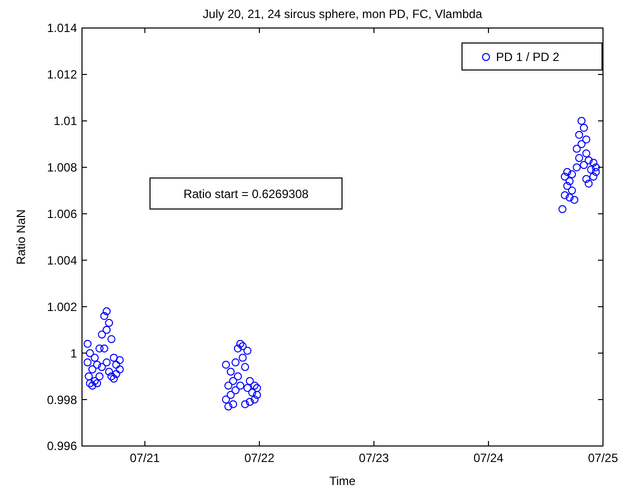 The width and height of the screenshot is (626, 489). Describe the element at coordinates (259, 458) in the screenshot. I see `x-tick-label: 07/22` at that location.